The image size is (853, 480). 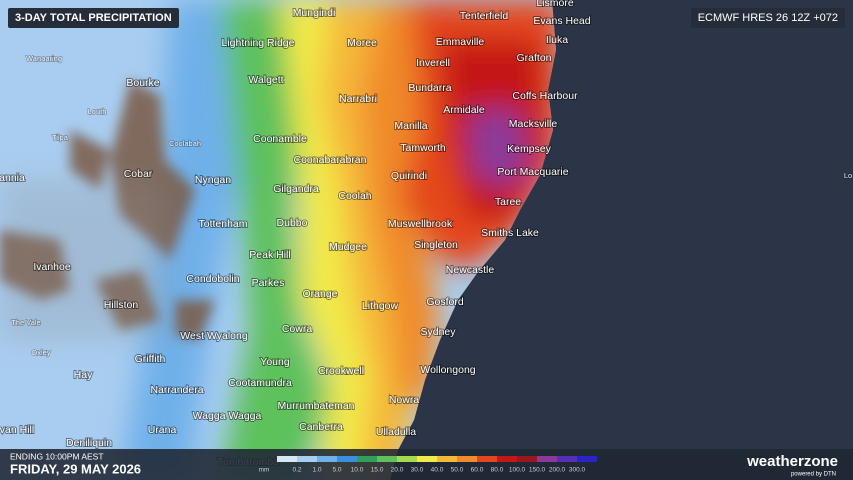 I want to click on legend-label: 5.0, so click(x=336, y=470).